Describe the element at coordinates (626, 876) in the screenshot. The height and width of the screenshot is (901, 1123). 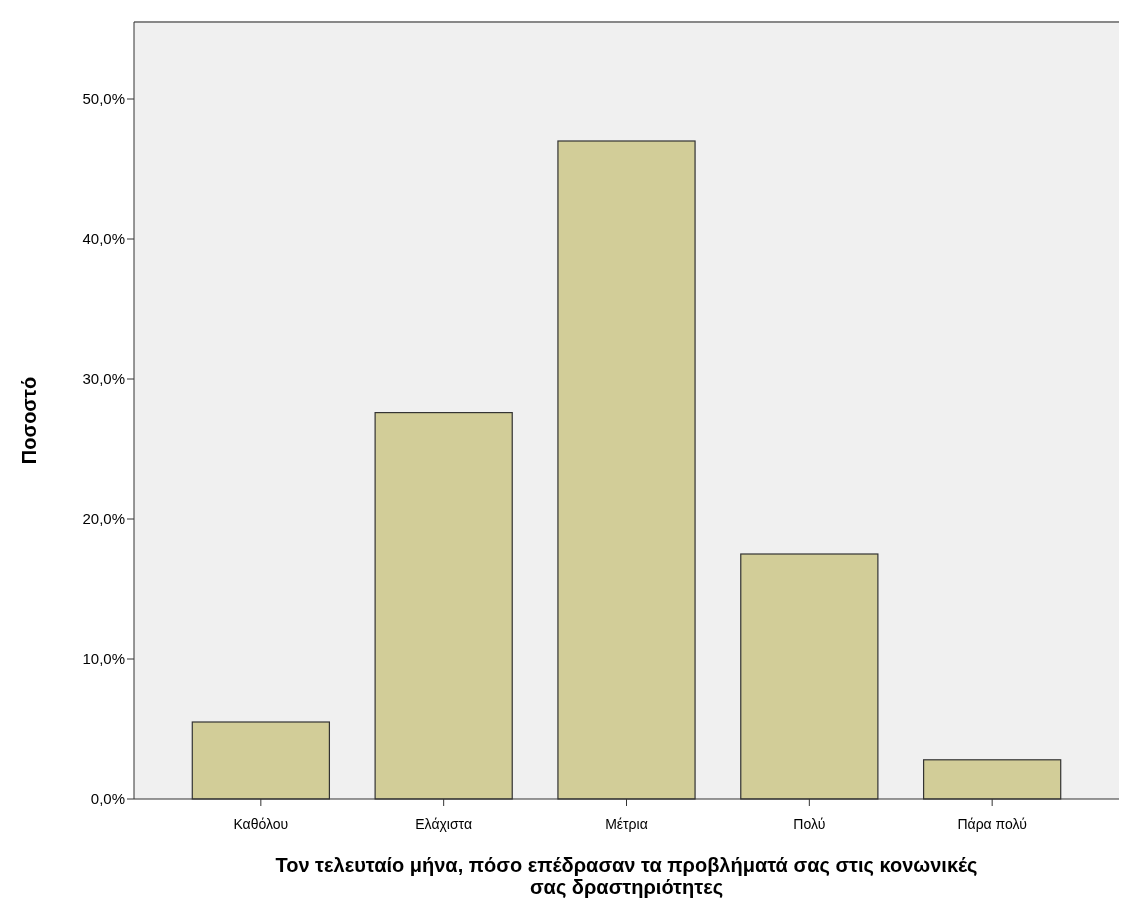
I see `x-axis-title: Τον τελευταίο μήνα, πόσο επέδρασαν τα προβλήματά σας στις κονωνικές σας δραστηριότητες` at that location.